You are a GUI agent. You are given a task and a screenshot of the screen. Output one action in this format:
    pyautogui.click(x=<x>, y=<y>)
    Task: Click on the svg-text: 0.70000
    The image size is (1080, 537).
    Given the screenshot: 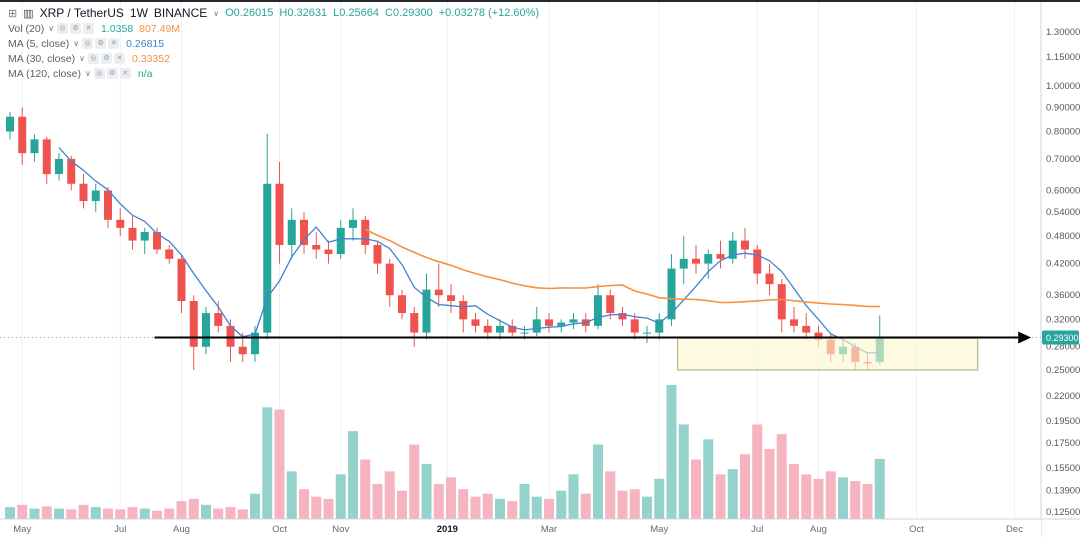 What is the action you would take?
    pyautogui.click(x=1063, y=159)
    